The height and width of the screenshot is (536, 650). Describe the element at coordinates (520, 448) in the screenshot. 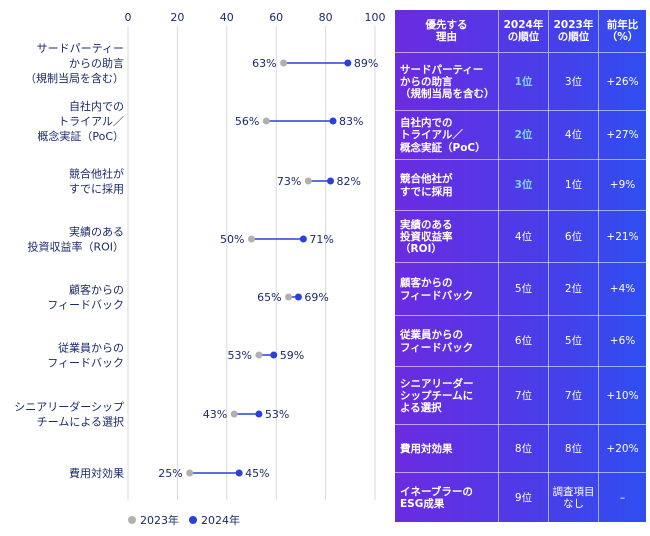

I see `table-row: 費用対効果 8位 8位 +20%` at that location.